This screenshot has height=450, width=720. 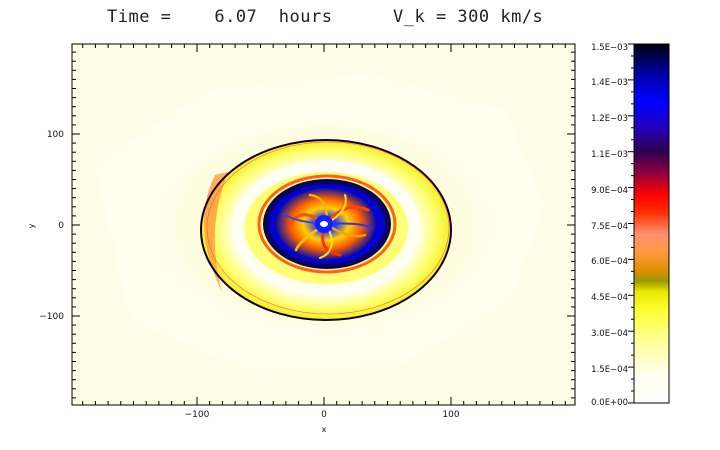 I want to click on colorbar-label: 6.0E−04, so click(x=609, y=262).